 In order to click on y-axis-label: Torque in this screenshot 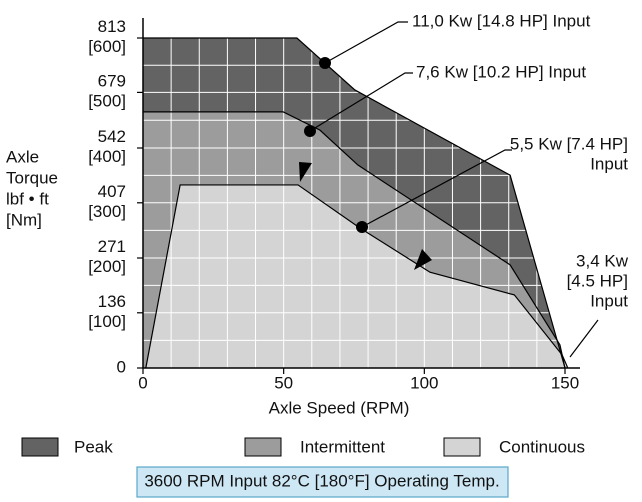, I will do `click(32, 177)`.